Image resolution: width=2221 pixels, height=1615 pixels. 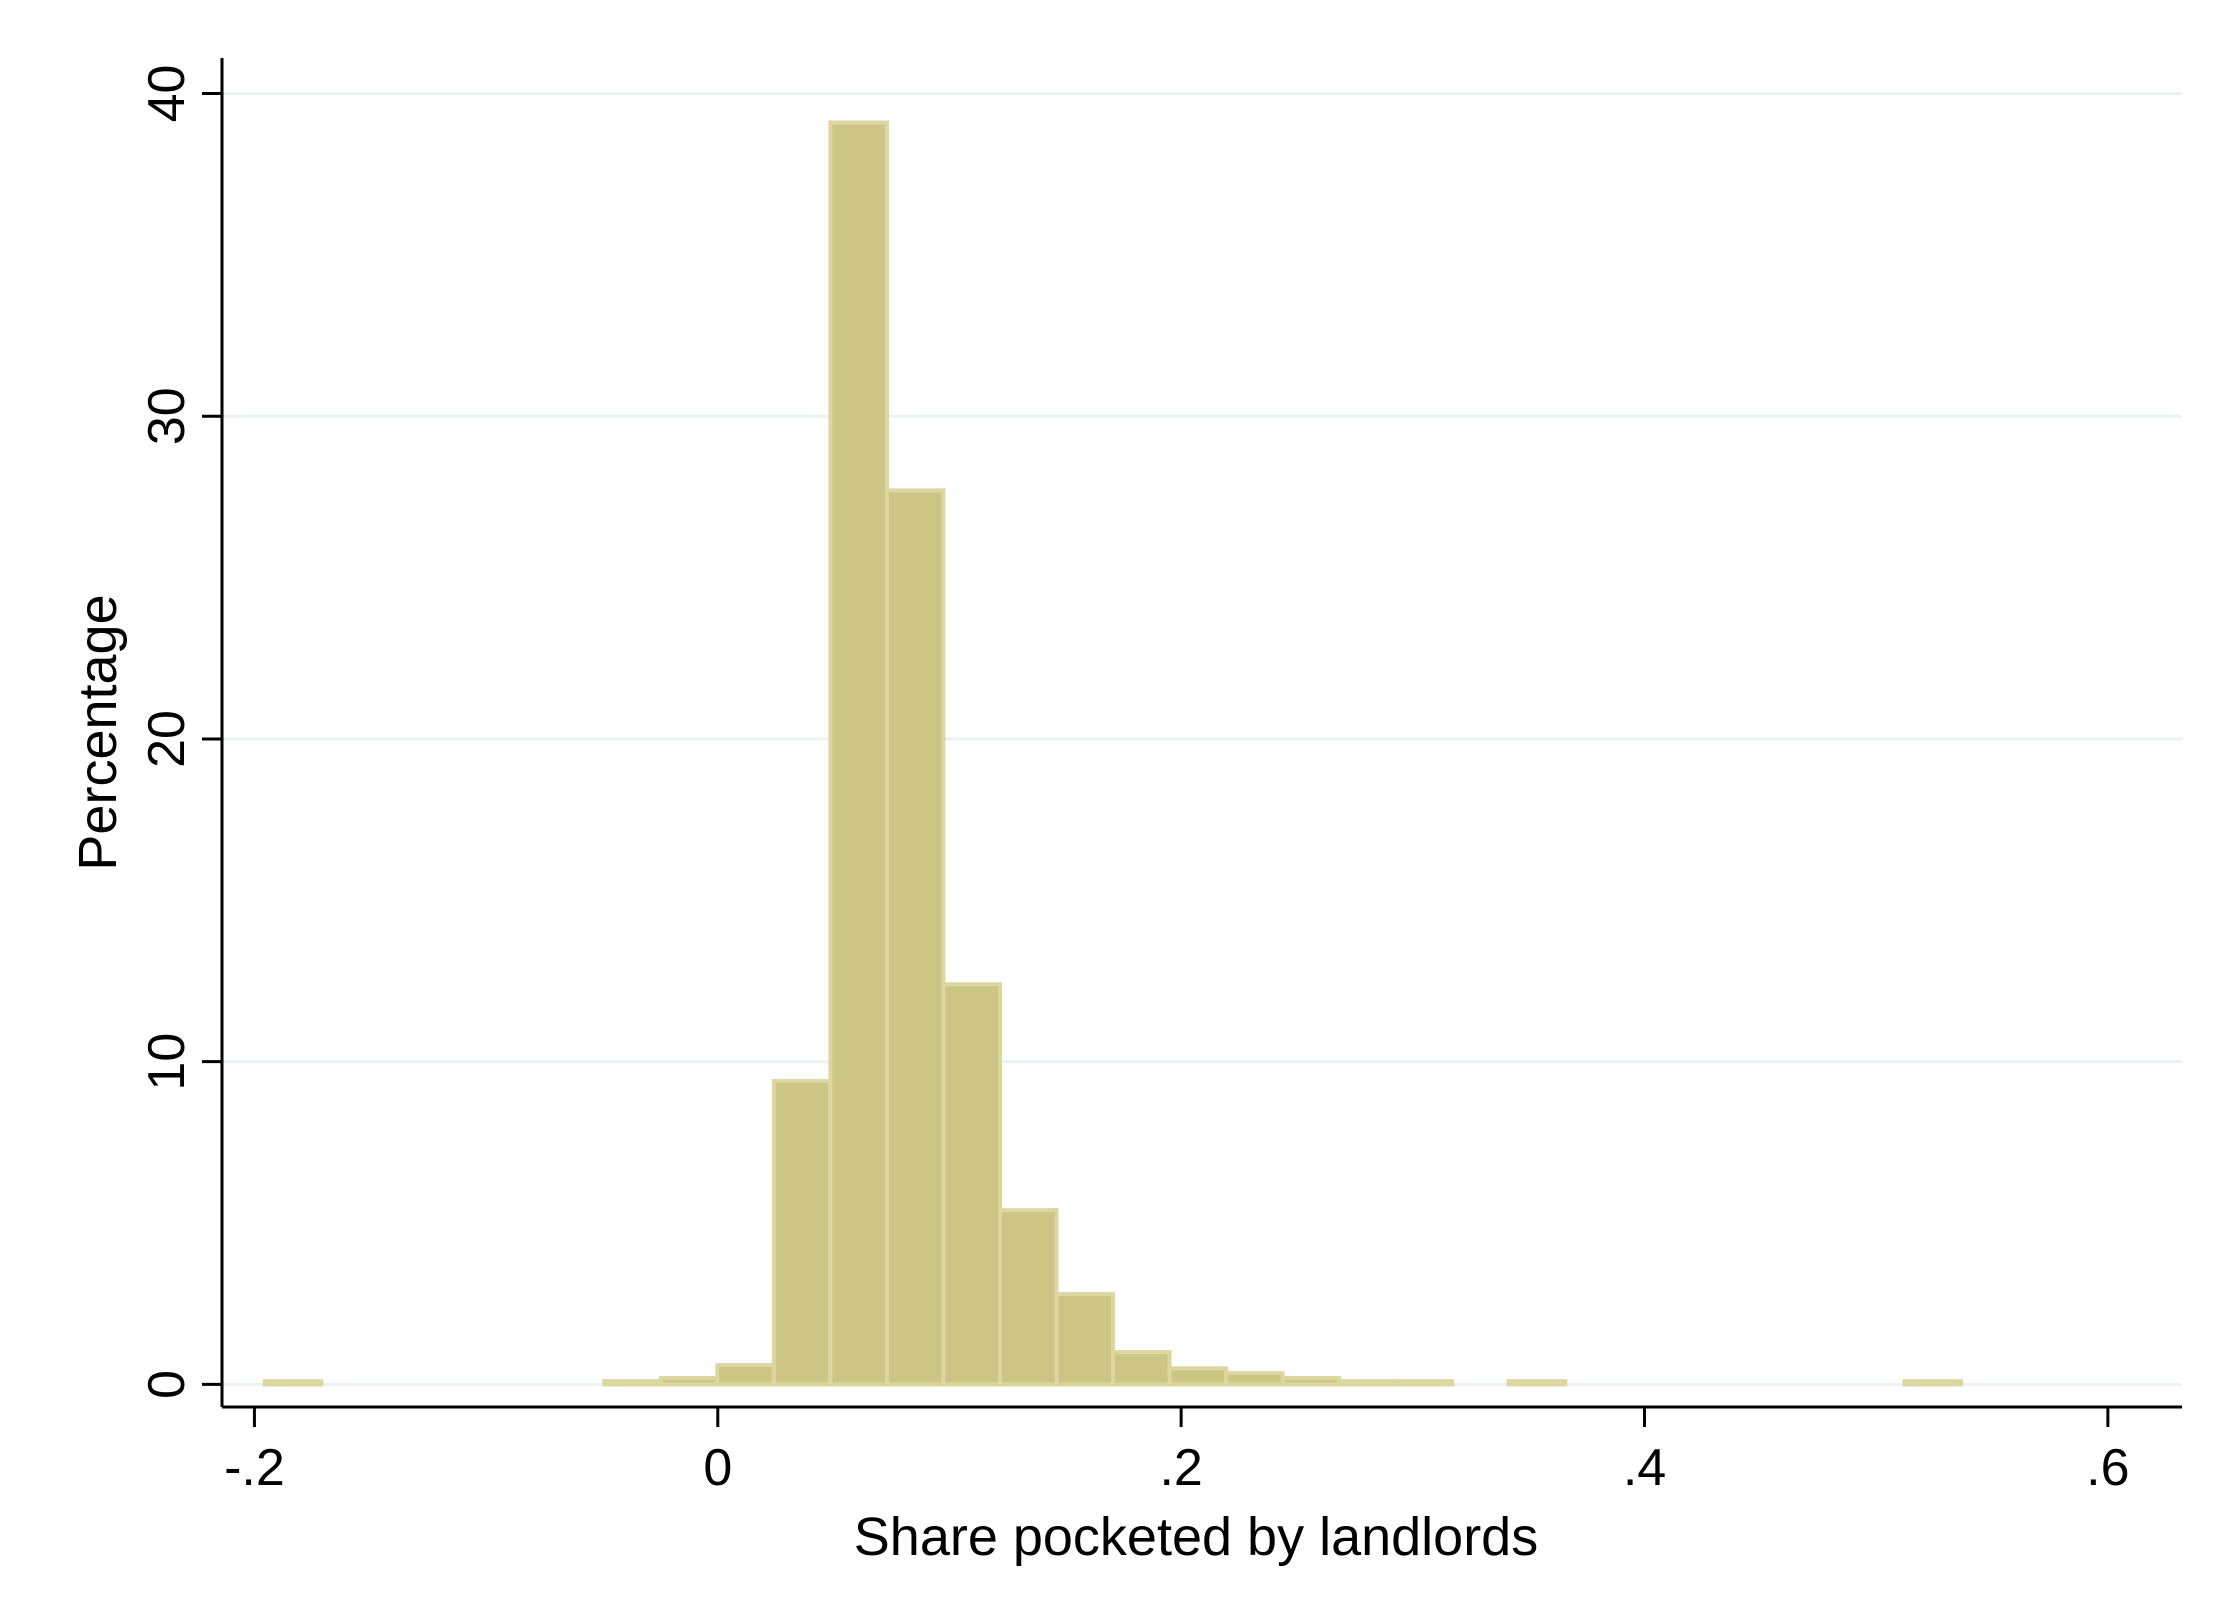 What do you see at coordinates (98, 732) in the screenshot?
I see `y-axis-title: Percentage` at bounding box center [98, 732].